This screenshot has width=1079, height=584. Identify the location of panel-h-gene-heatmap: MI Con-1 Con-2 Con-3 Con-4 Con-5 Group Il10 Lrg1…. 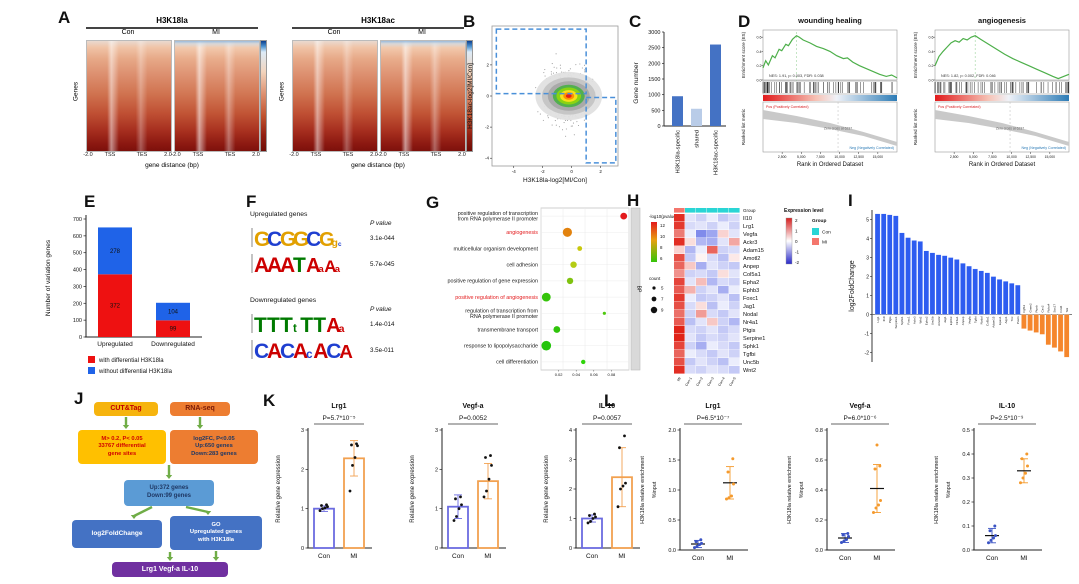
(757, 296).